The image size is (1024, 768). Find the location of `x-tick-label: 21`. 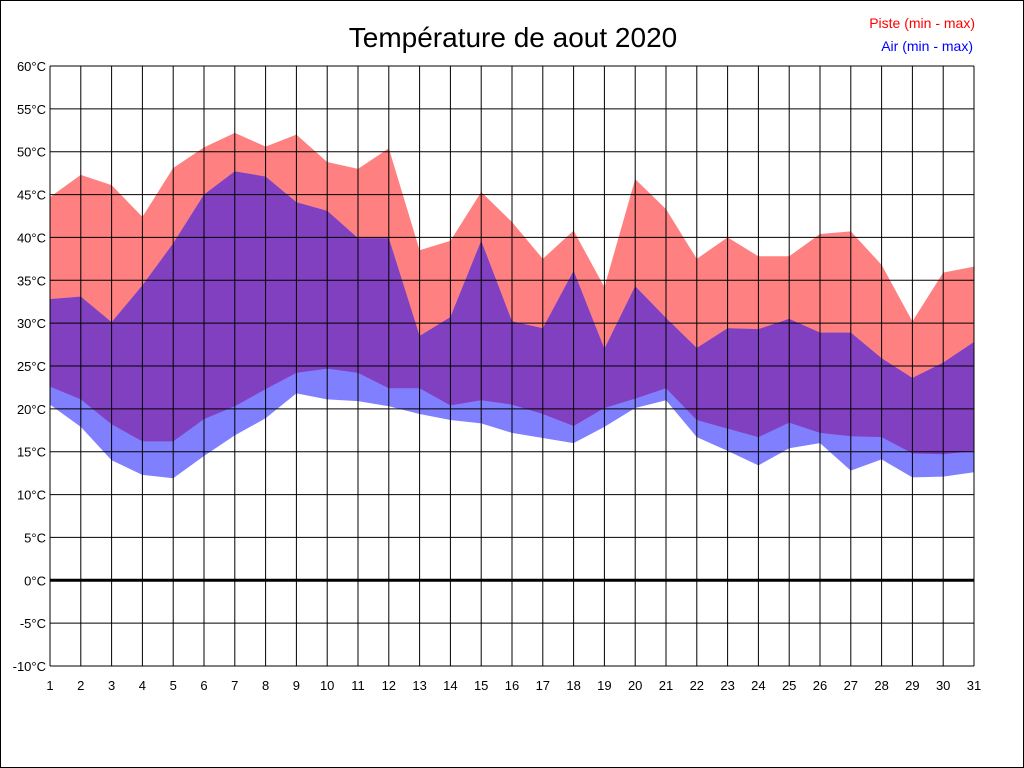

x-tick-label: 21 is located at coordinates (666, 685).